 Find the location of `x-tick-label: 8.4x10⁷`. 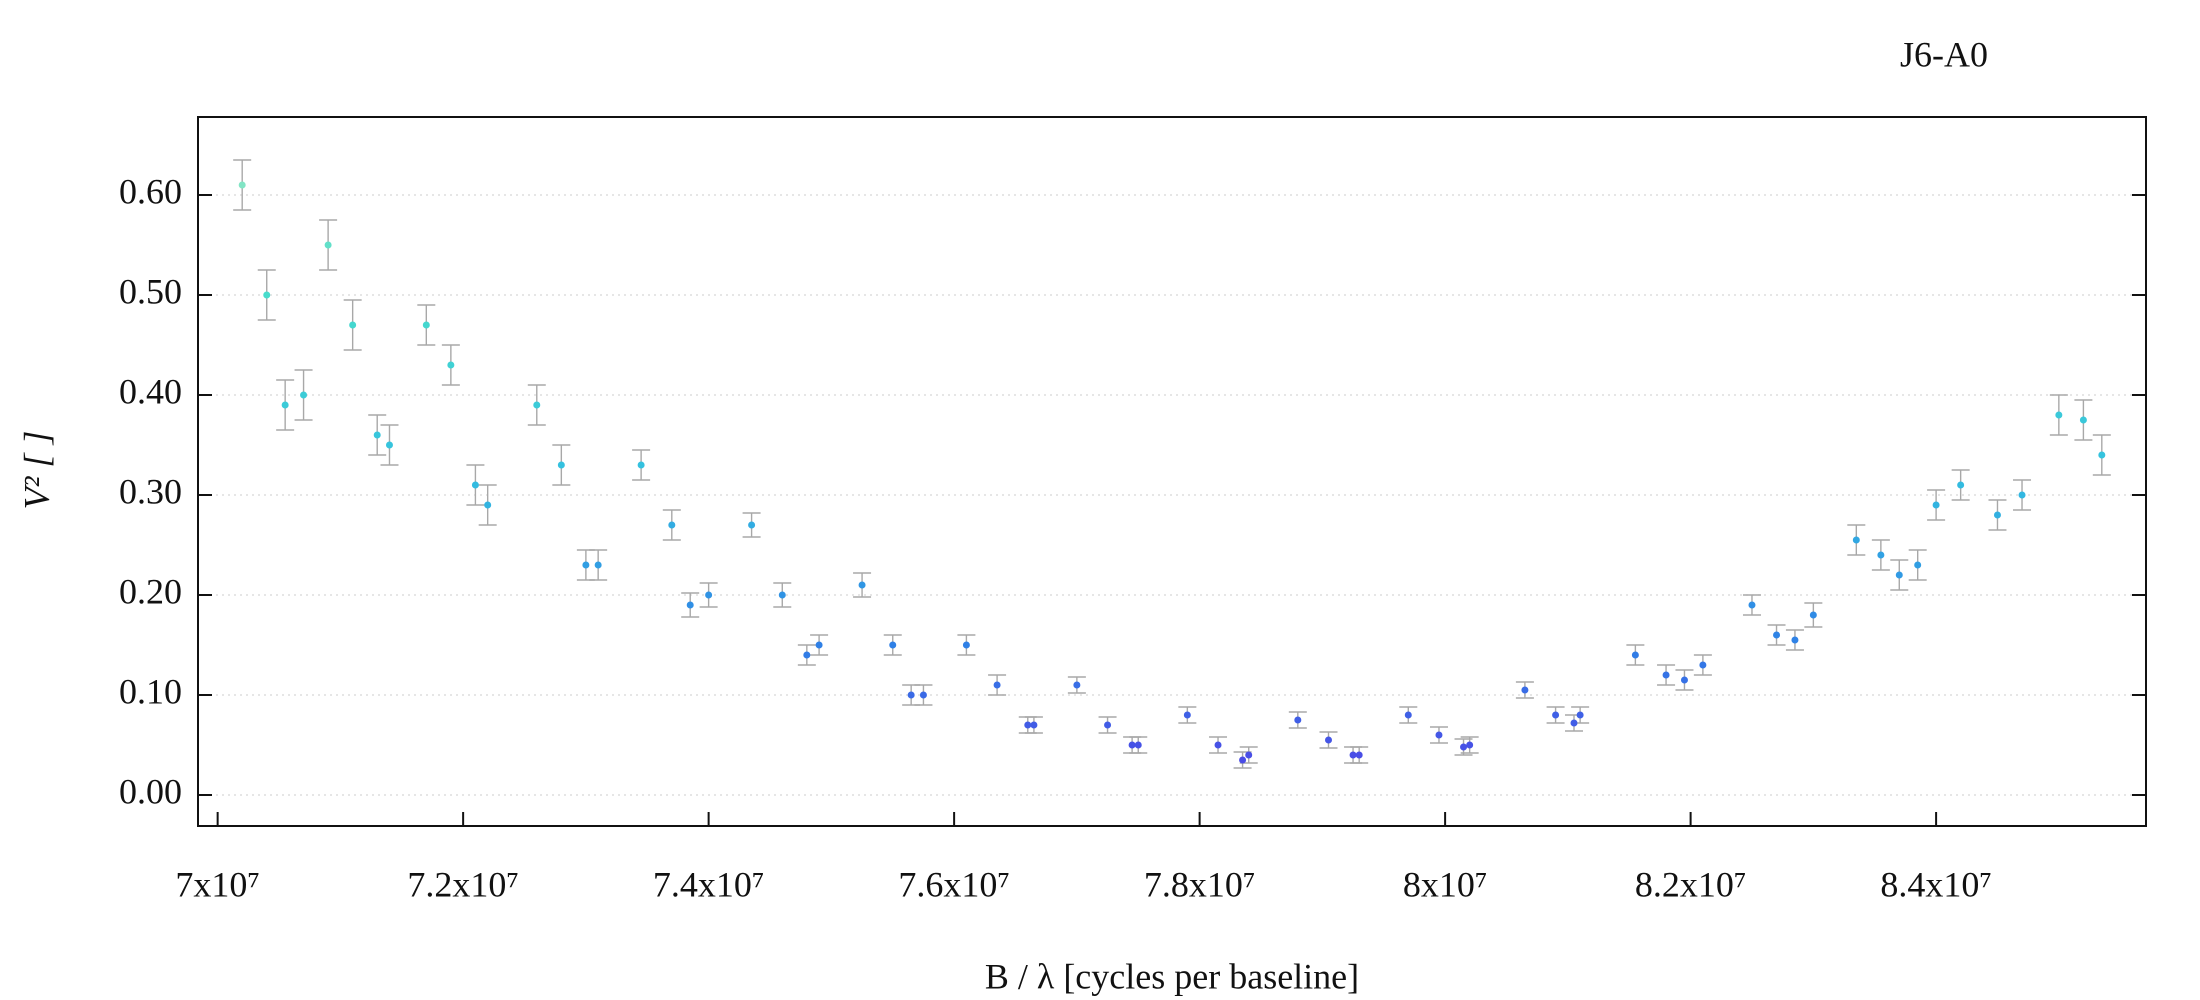

x-tick-label: 8.4x10⁷ is located at coordinates (1936, 884).